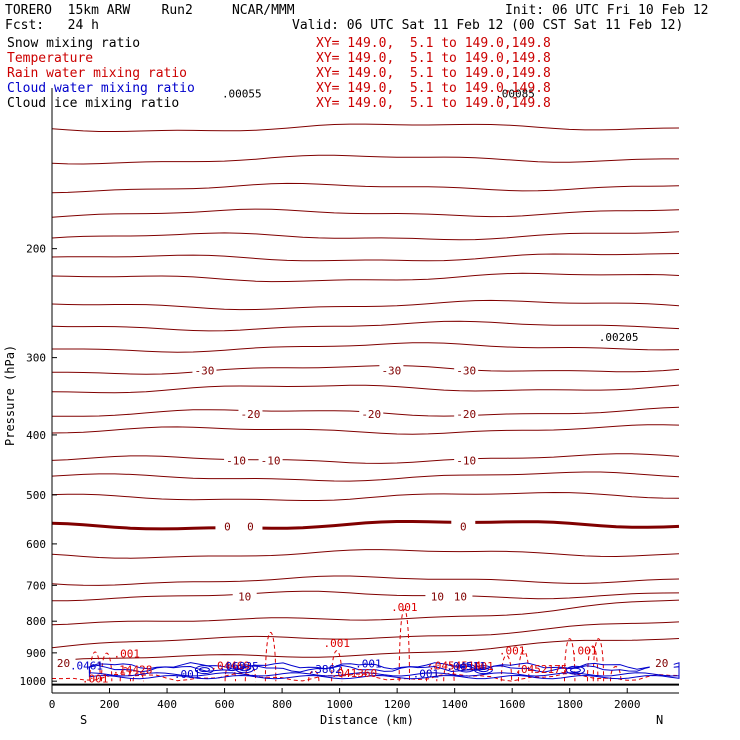  Describe the element at coordinates (36, 544) in the screenshot. I see `y-tick-label: 600` at that location.